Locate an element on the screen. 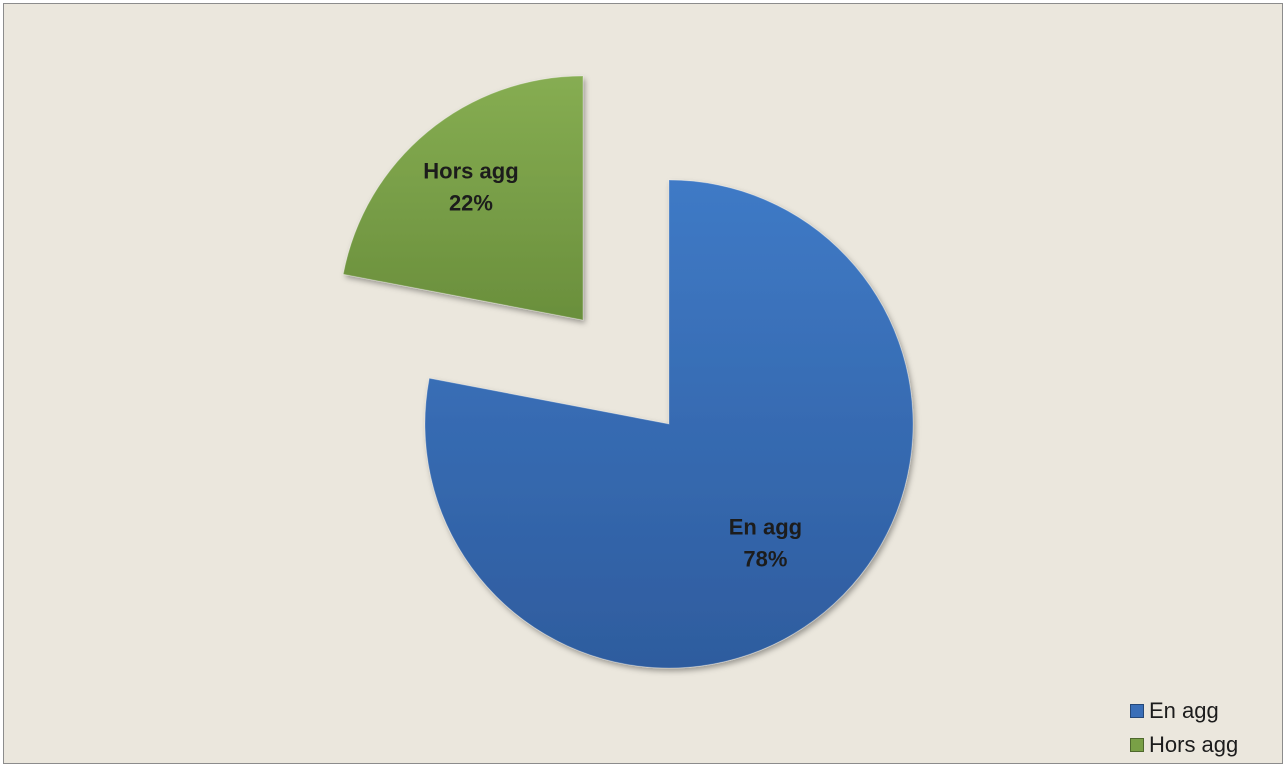 The image size is (1288, 769). legend-swatch-en-agg is located at coordinates (1137, 711).